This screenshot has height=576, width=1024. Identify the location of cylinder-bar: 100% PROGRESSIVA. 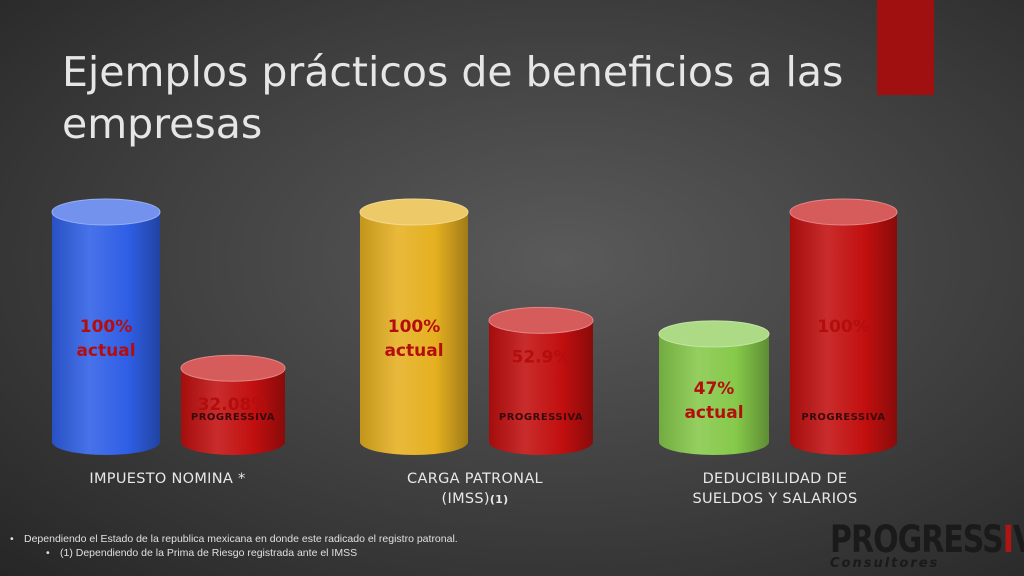
(843, 326).